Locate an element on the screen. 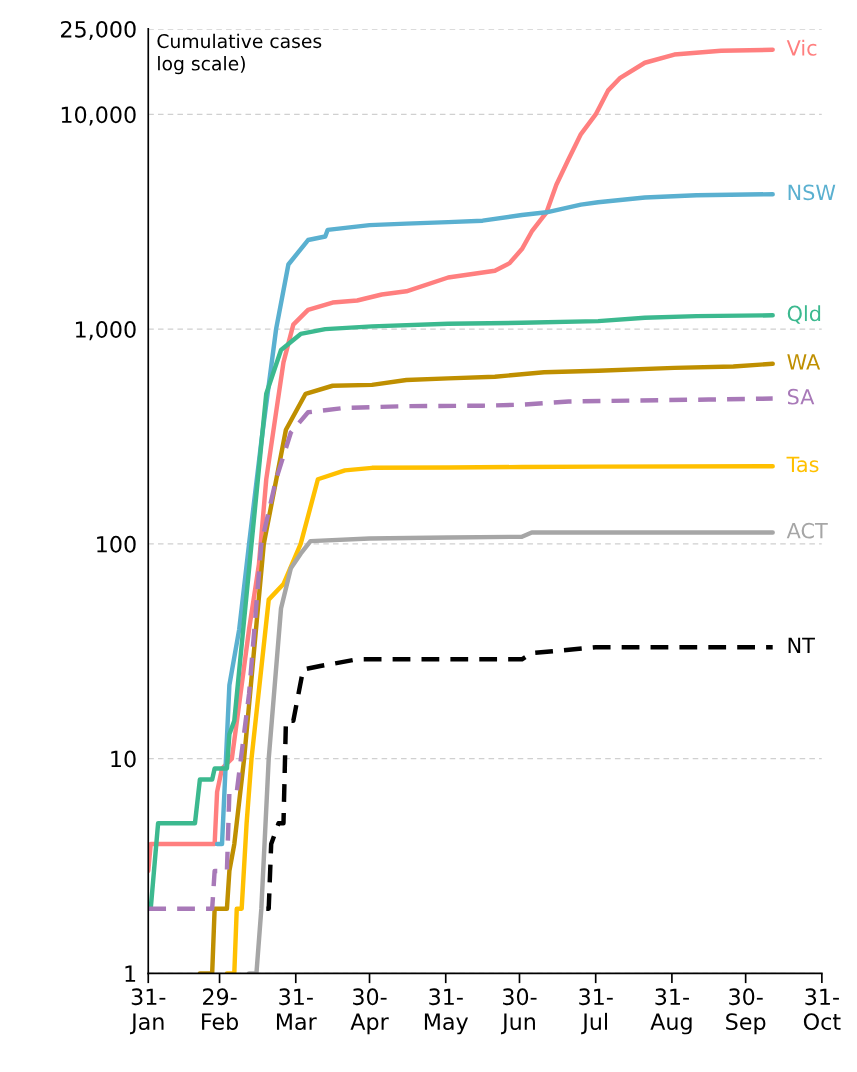 The image size is (857, 1072). series-label: Tas is located at coordinates (802, 464).